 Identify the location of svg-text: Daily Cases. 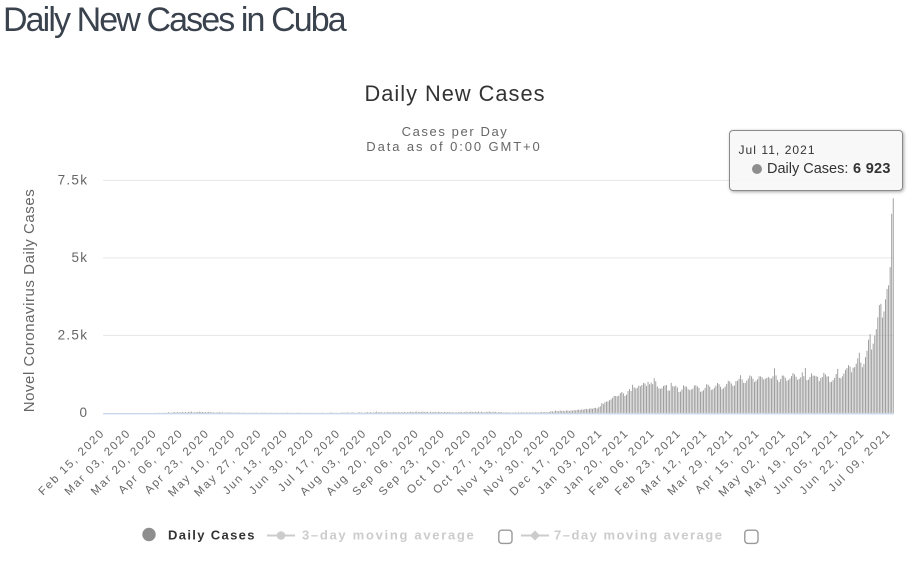
(212, 535).